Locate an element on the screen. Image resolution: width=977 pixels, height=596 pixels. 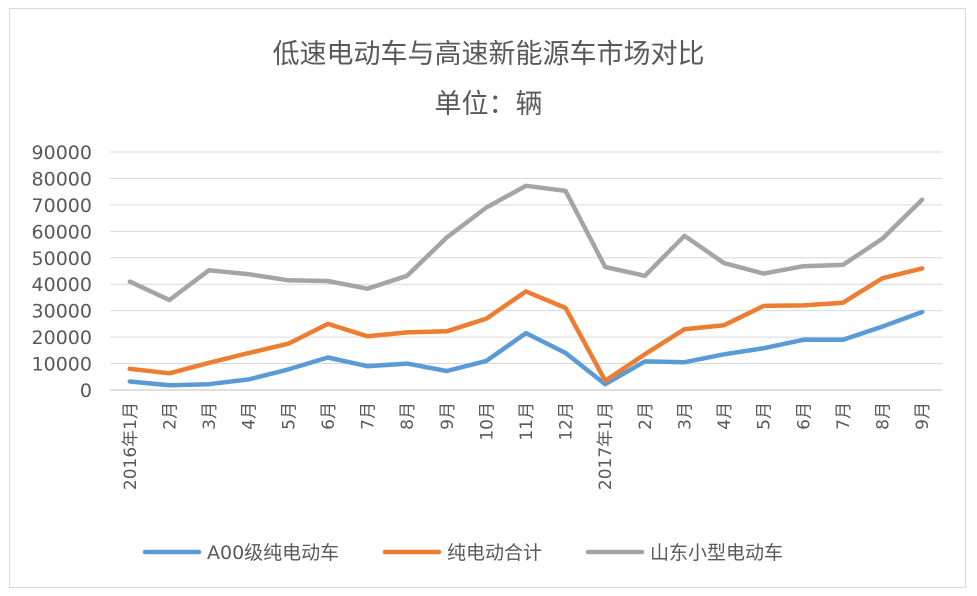
legend-label-0: A00级纯电动车 is located at coordinates (273, 553).